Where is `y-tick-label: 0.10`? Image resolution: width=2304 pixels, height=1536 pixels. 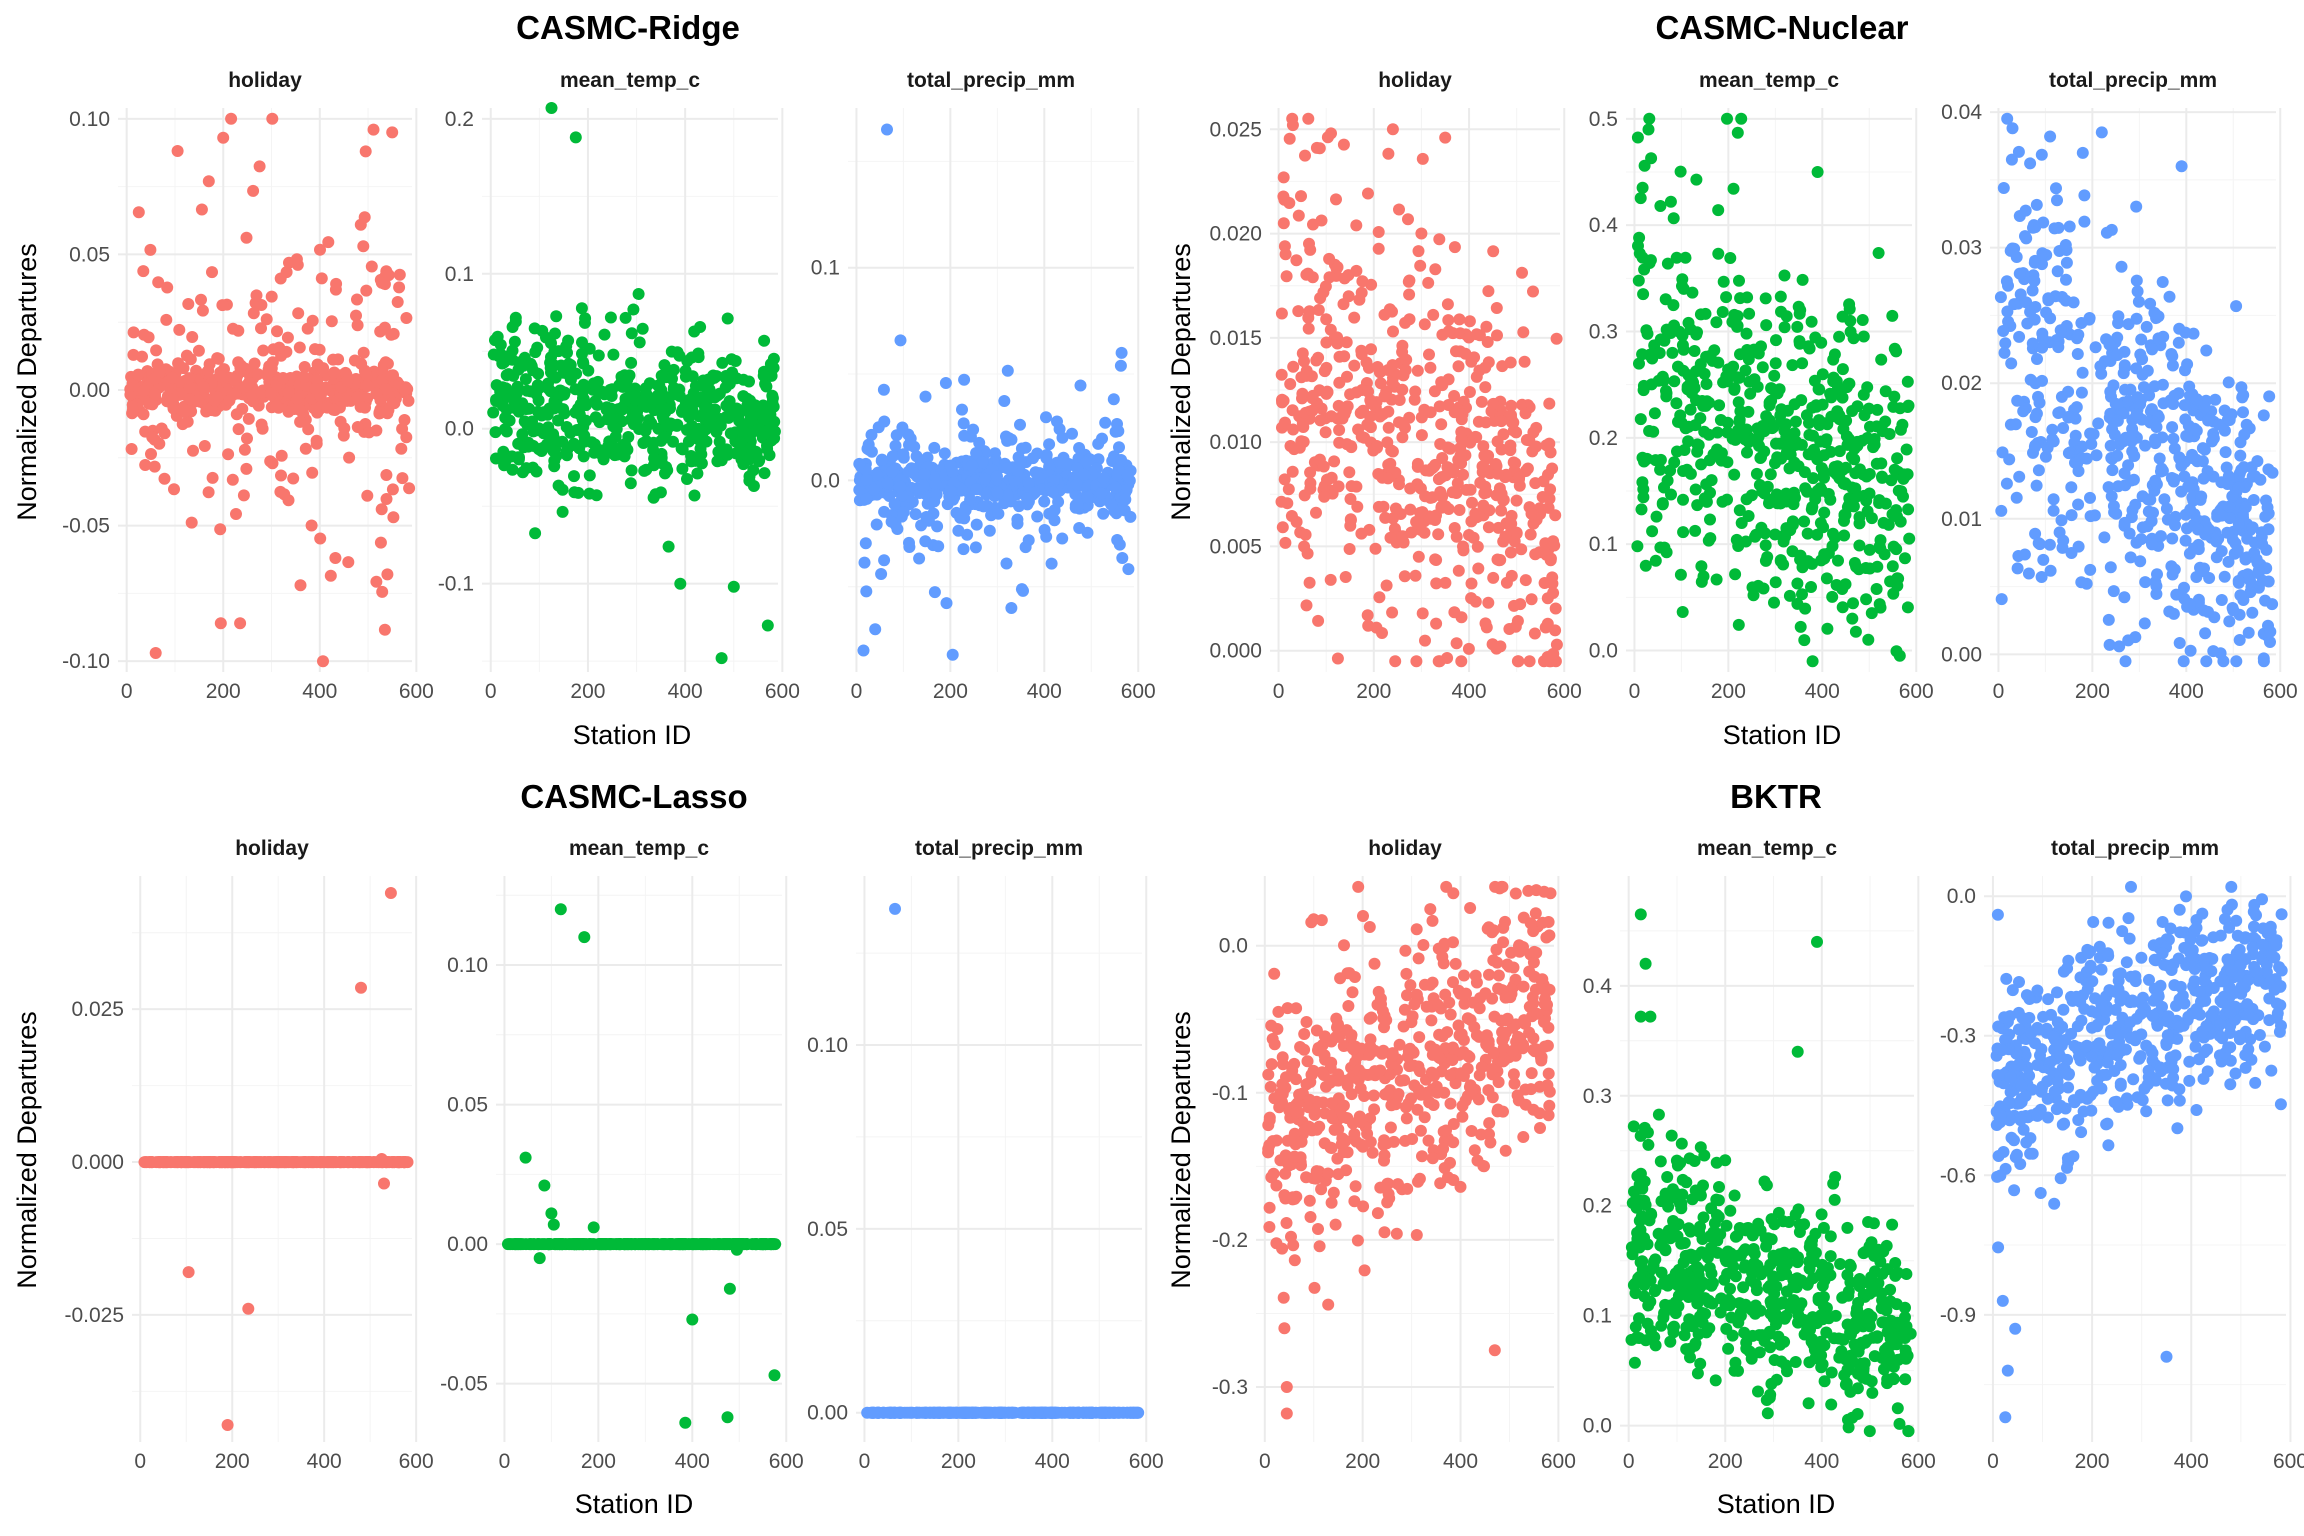 y-tick-label: 0.10 is located at coordinates (89, 119).